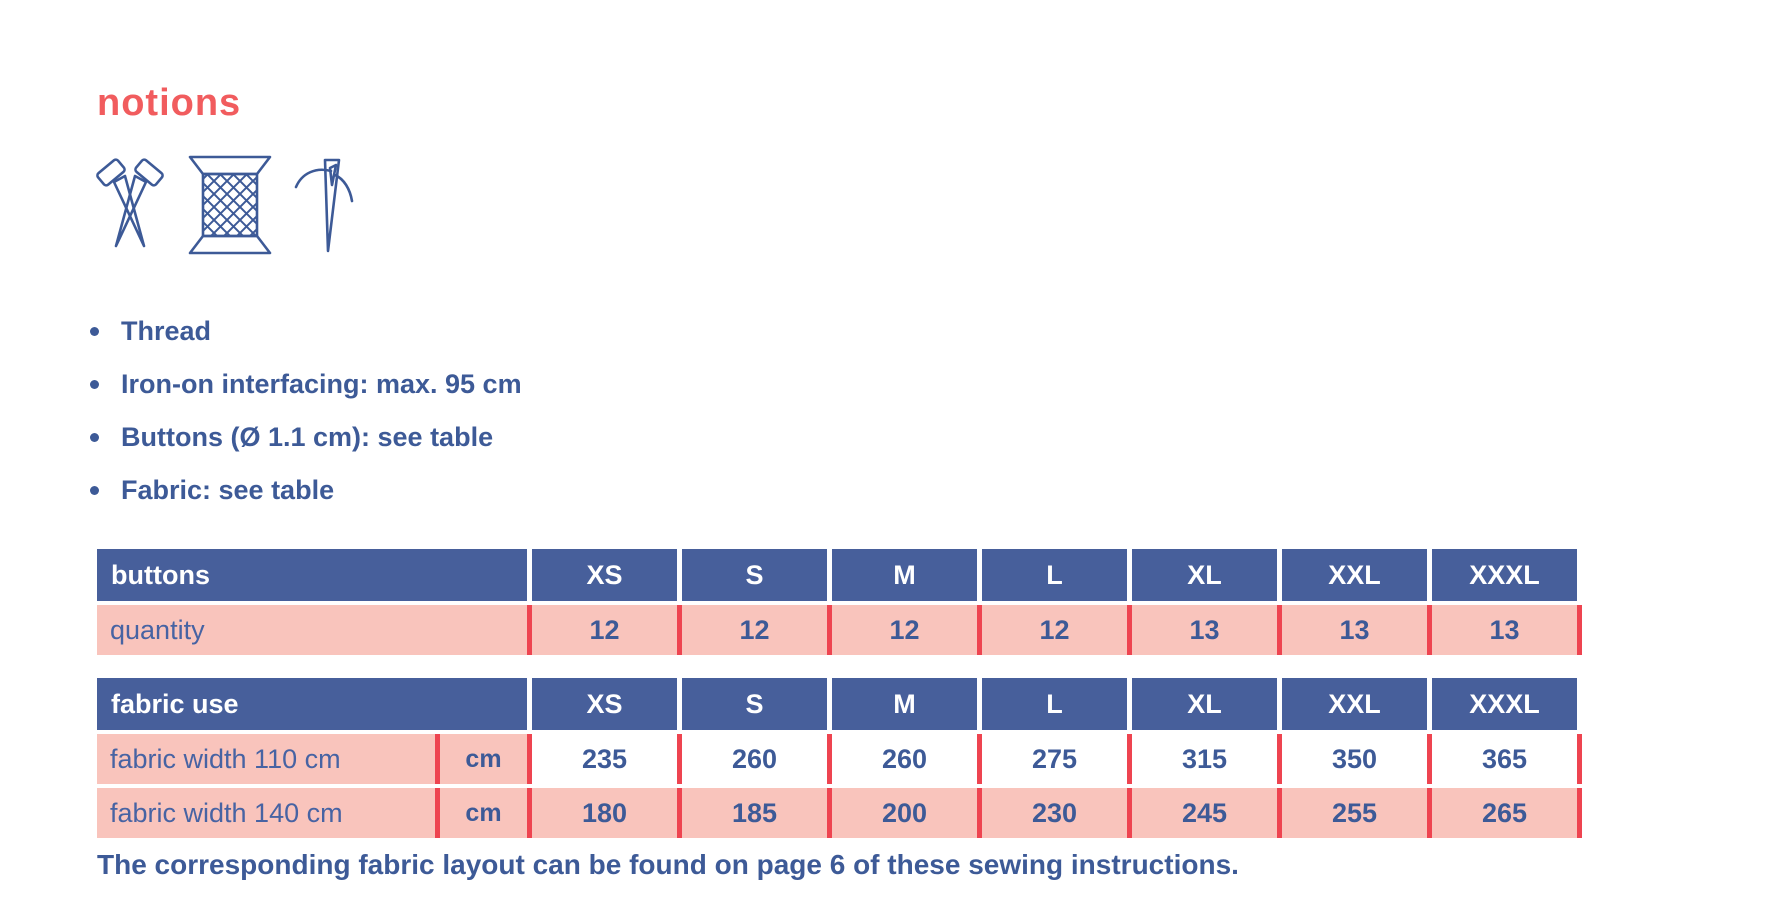 This screenshot has height=908, width=1772. I want to click on notions-icons, so click(226, 205).